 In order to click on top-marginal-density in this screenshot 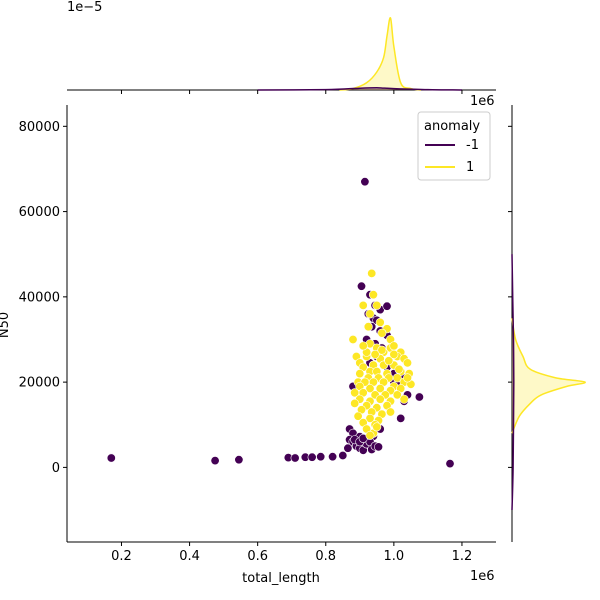, I will do `click(281, 54)`.